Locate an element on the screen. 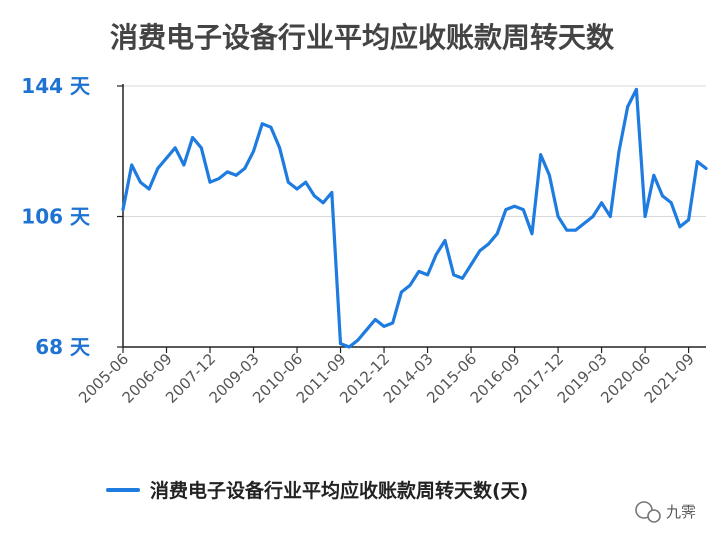 The height and width of the screenshot is (540, 724). legend: 消费电子设备行业平均应收账款周转天数(天) is located at coordinates (317, 490).